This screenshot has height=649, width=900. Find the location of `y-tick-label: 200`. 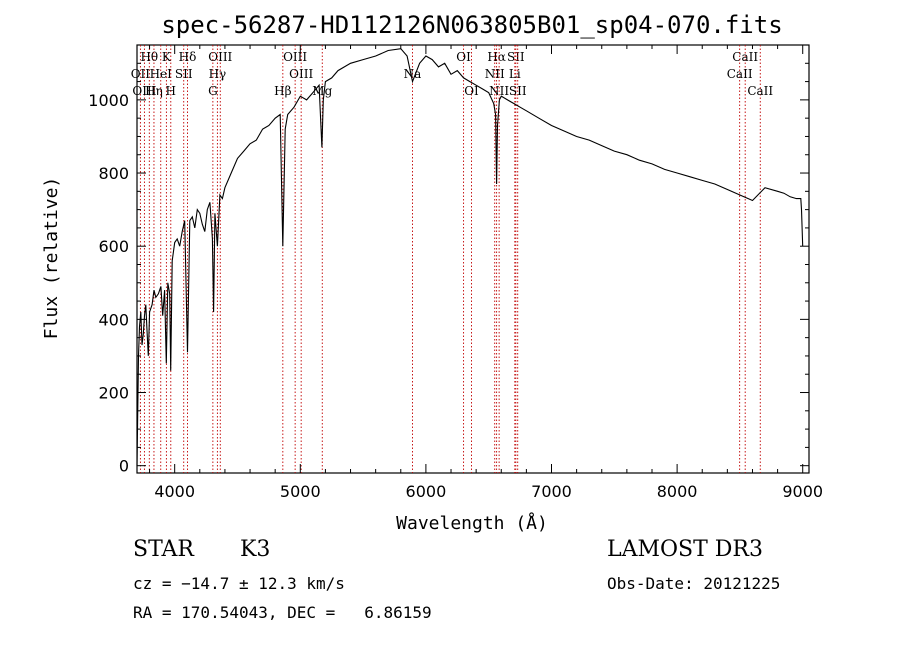

y-tick-label: 200 is located at coordinates (113, 393).